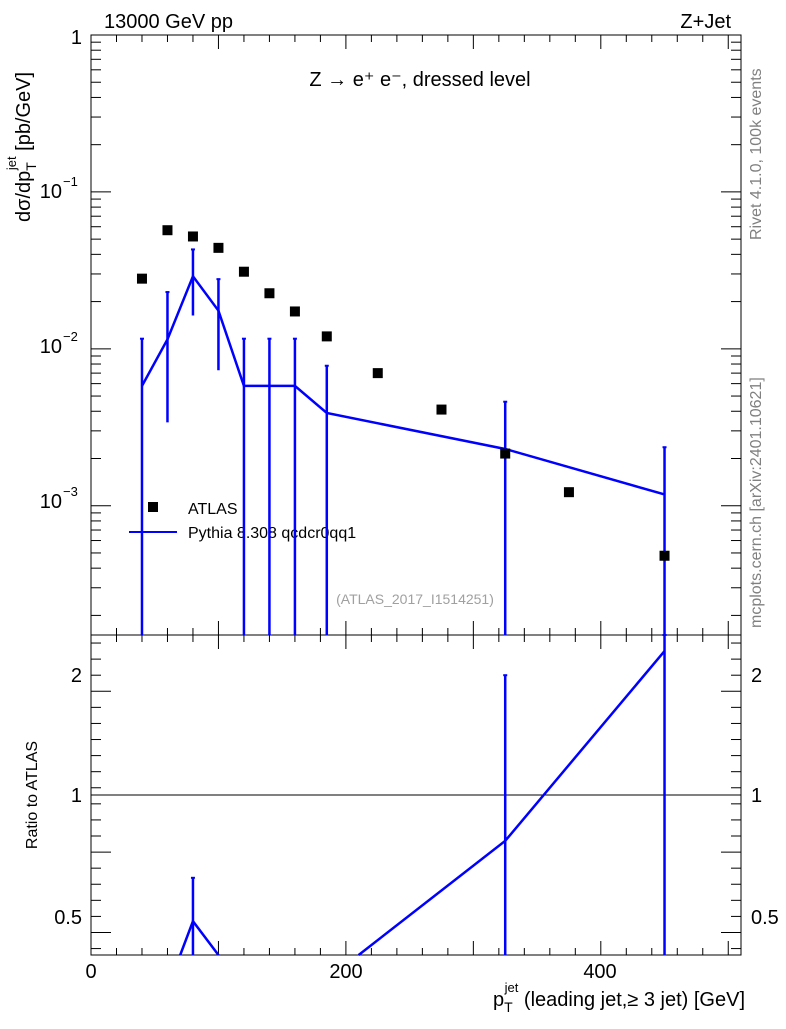 This screenshot has width=786, height=1029. Describe the element at coordinates (76, 676) in the screenshot. I see `ratio-tick-label: 2` at that location.